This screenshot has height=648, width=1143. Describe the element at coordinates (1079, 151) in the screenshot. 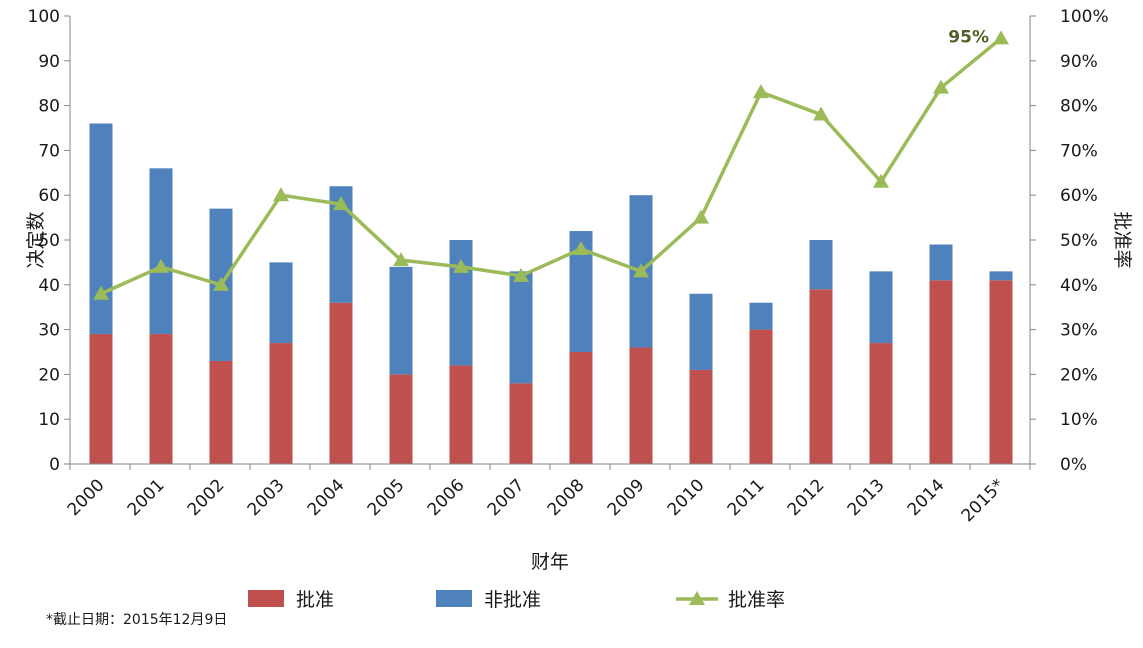

I see `y2-tick-label-7: 70%` at that location.